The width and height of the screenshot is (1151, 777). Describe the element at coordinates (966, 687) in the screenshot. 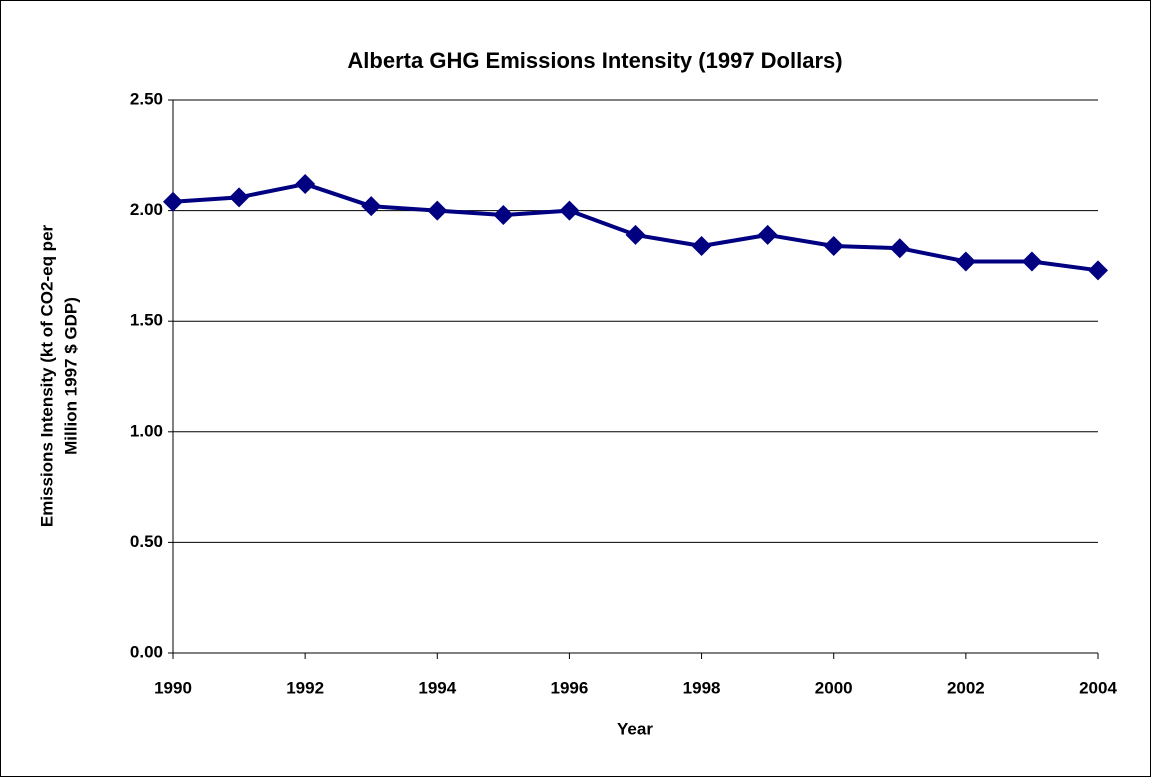

I see `x-tick-label: 2002` at that location.